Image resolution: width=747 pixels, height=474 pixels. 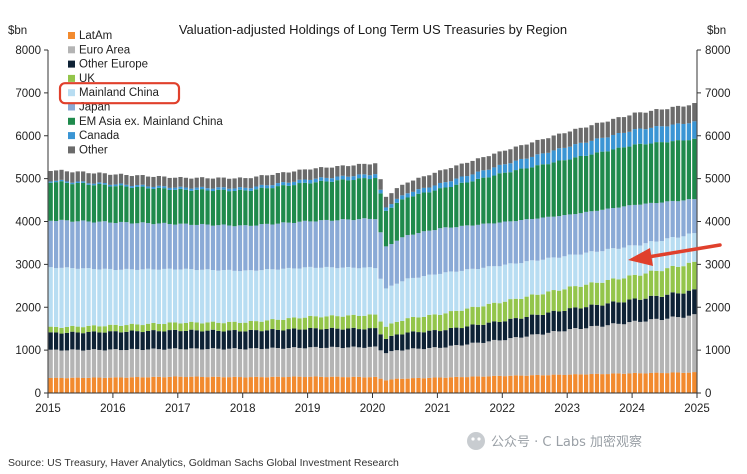 I want to click on arrow-head, so click(x=640, y=257).